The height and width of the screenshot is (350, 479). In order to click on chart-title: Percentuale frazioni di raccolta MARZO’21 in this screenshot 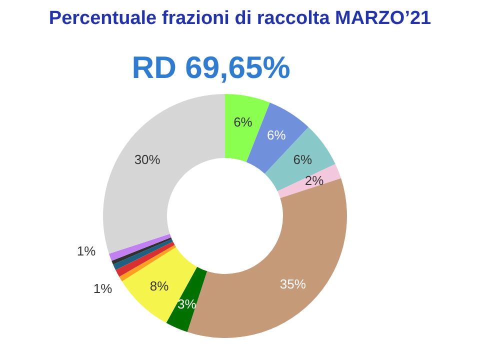, I will do `click(240, 18)`.